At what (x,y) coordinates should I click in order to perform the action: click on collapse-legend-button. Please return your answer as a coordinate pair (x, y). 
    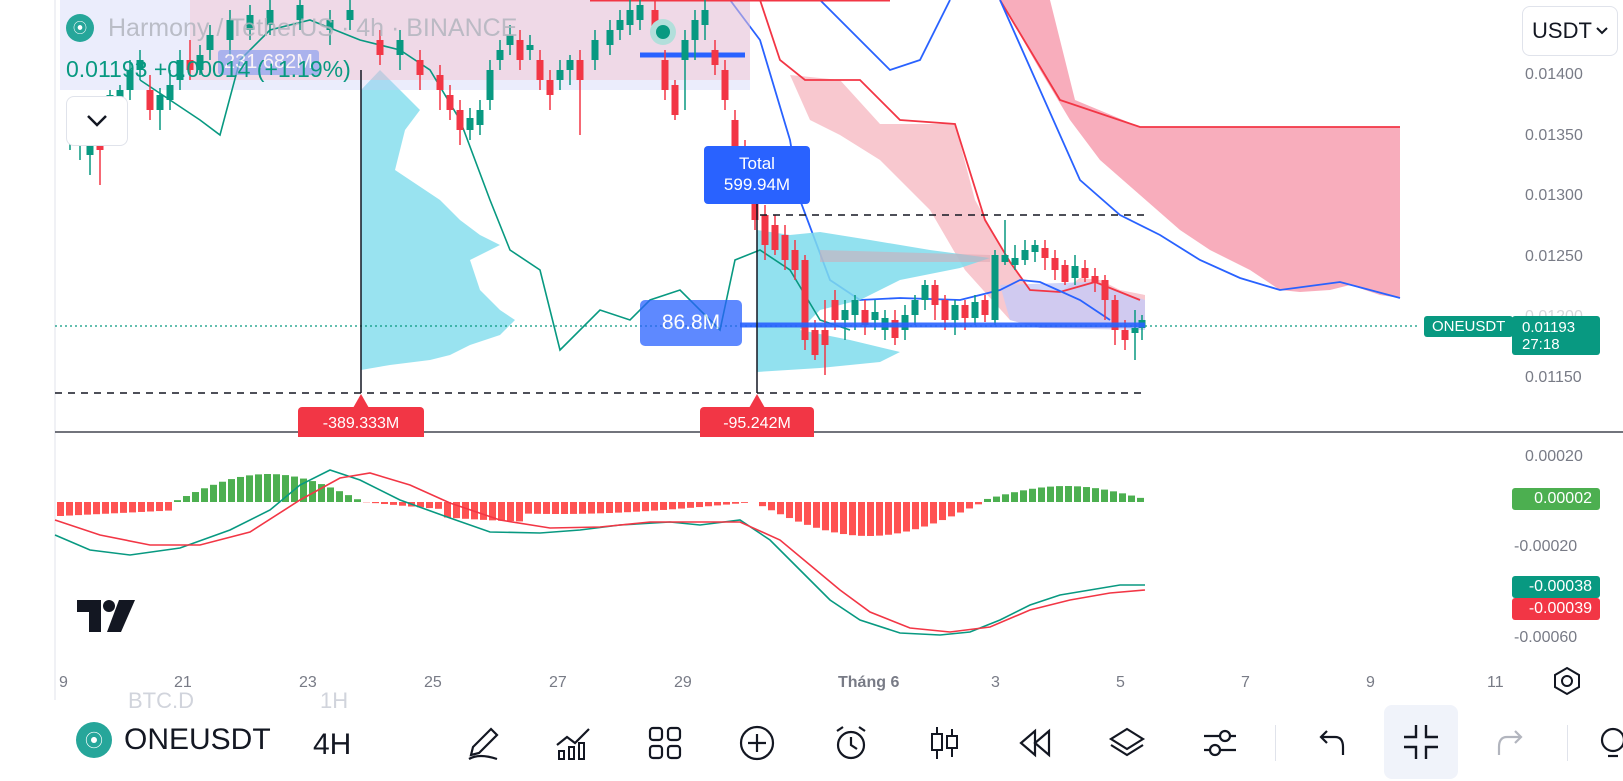
    Looking at the image, I should click on (97, 121).